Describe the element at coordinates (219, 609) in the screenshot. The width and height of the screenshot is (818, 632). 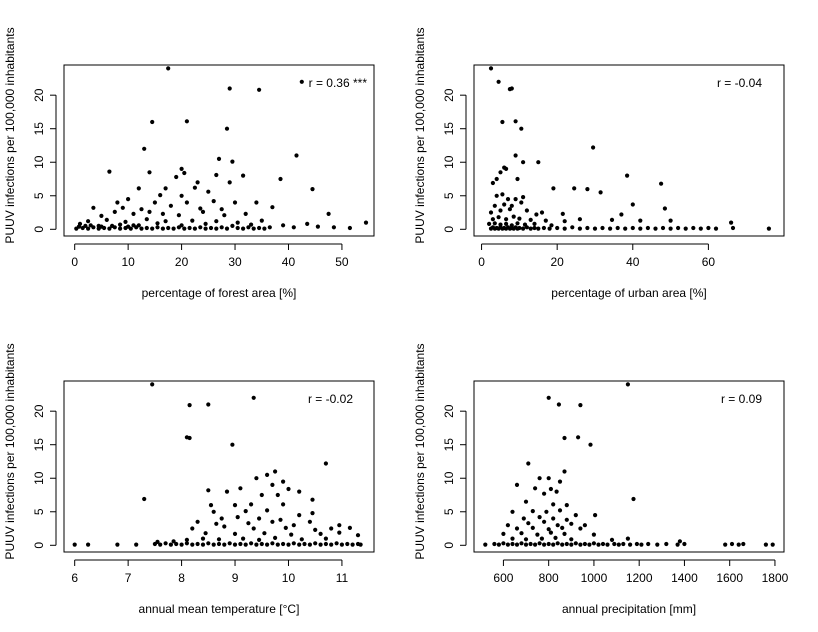
I see `x-axis-label: annual mean temperature [°C]` at that location.